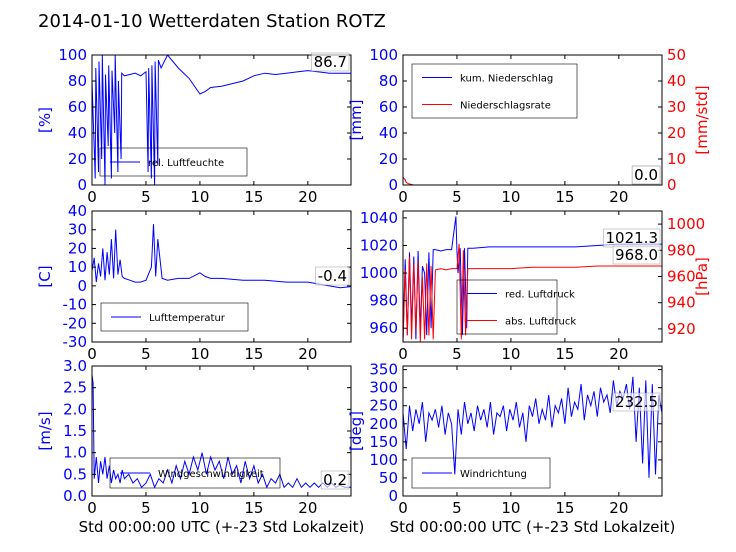 The image size is (736, 552). I want to click on y-axis-label: [%], so click(45, 120).